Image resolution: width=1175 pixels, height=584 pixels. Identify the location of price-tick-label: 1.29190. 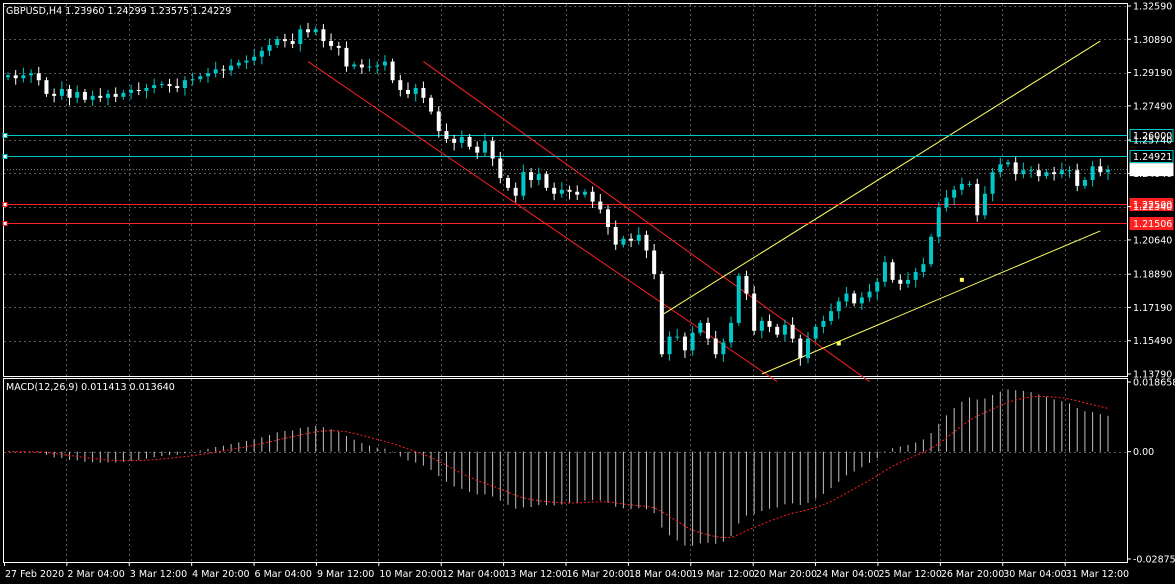
(1152, 73).